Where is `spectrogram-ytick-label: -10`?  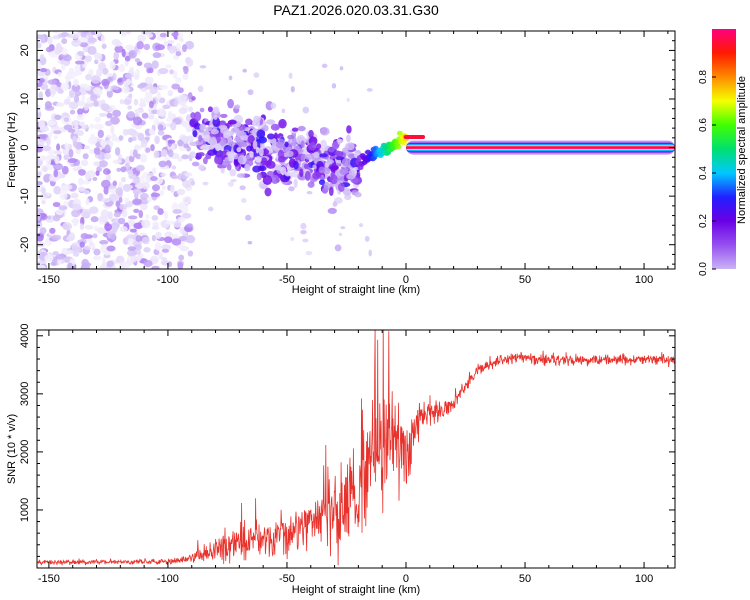 spectrogram-ytick-label: -10 is located at coordinates (25, 196).